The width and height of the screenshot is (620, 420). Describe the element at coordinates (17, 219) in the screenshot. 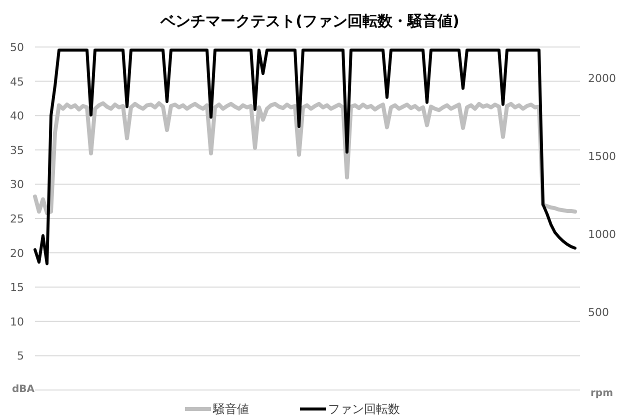

I see `y-tick-label: 25` at that location.